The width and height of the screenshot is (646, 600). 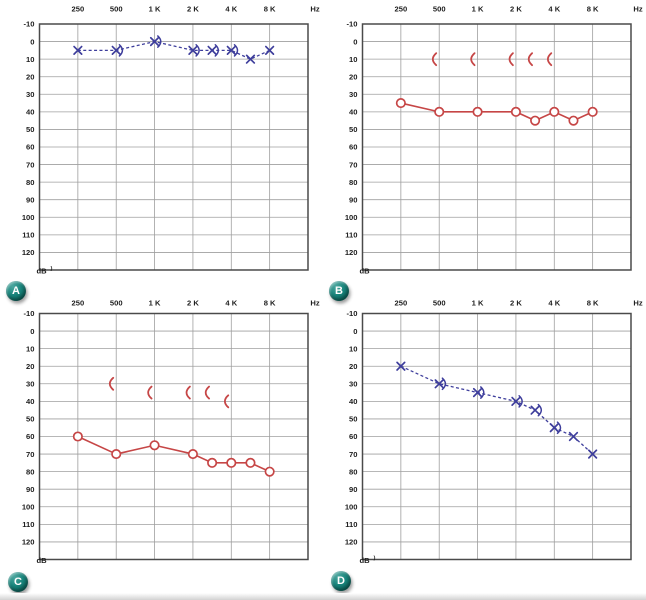 I want to click on page-bottom-shadow, so click(x=323, y=596).